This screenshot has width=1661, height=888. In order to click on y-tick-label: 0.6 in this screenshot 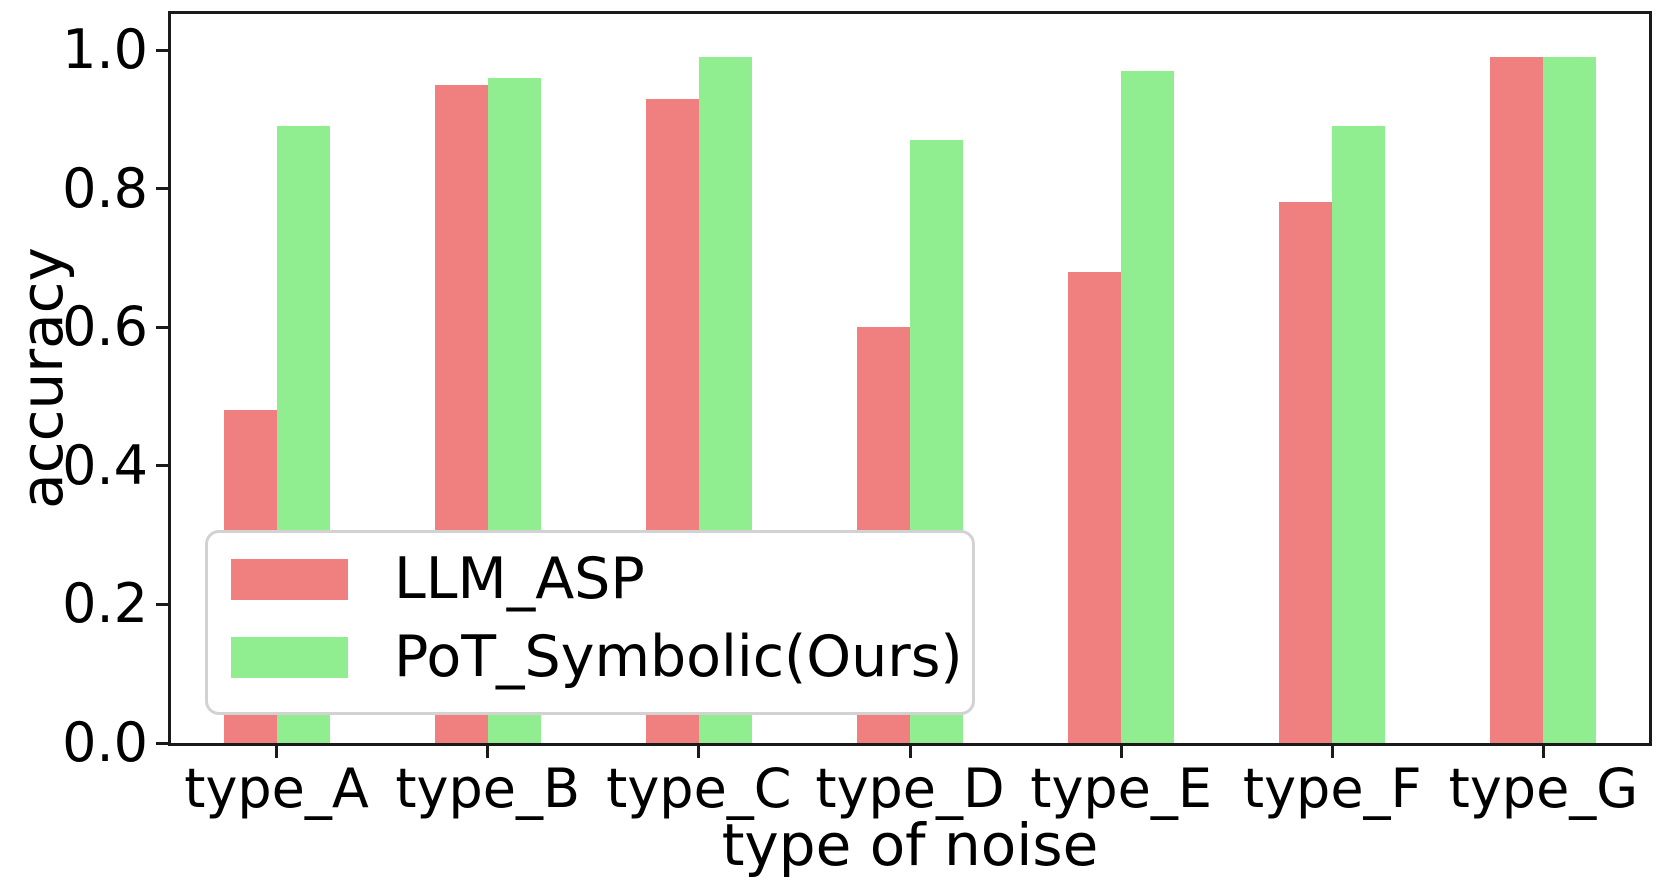, I will do `click(105, 327)`.